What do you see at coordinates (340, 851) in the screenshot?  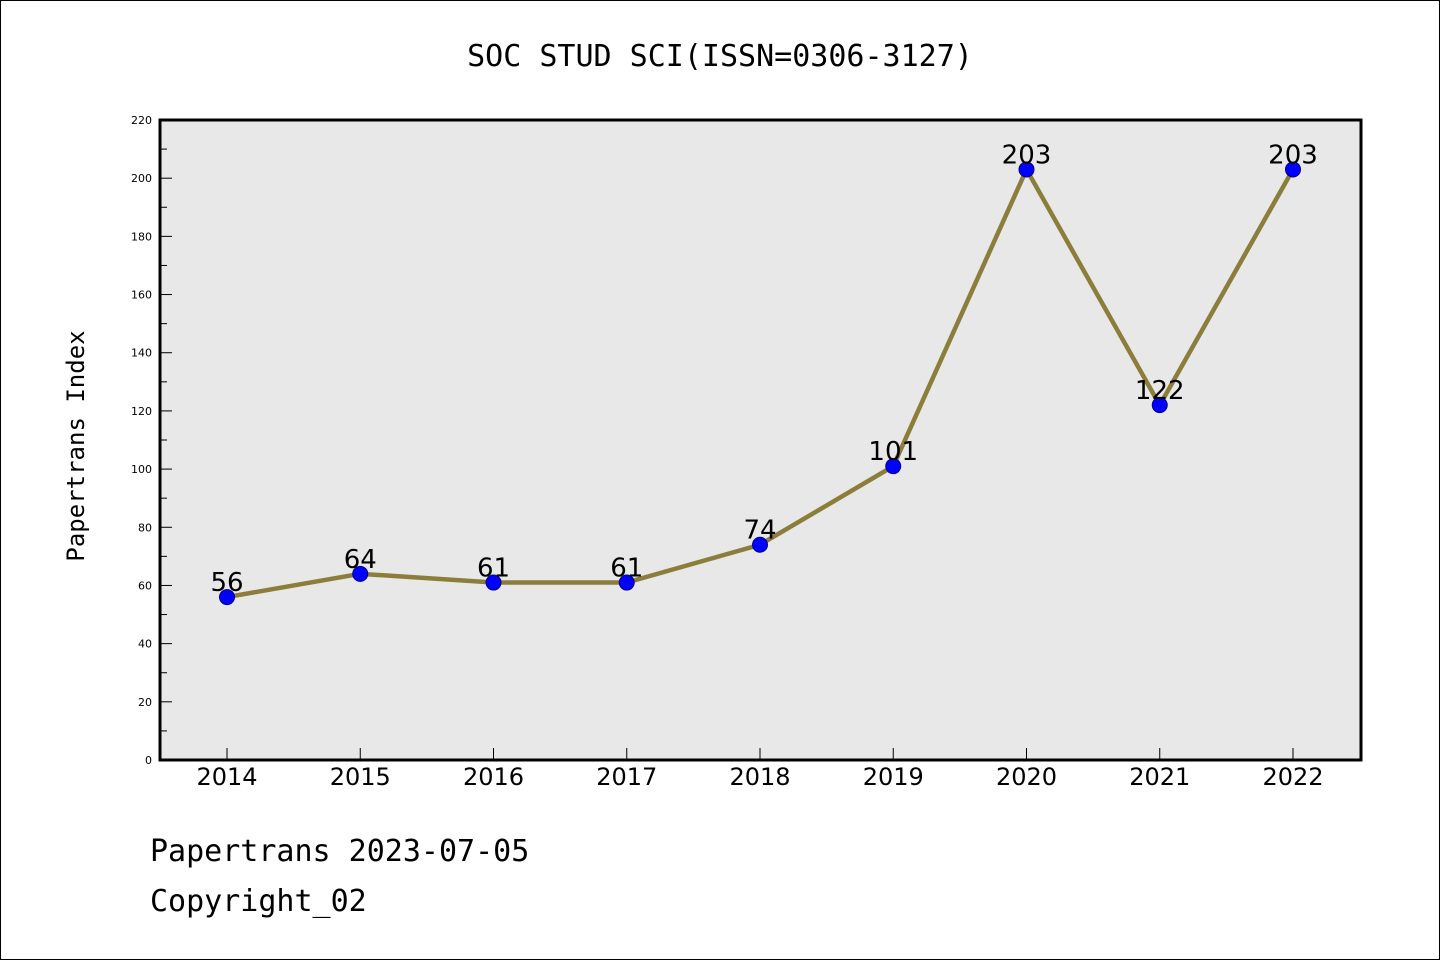 I see `footer-date: Papertrans 2023-07-05` at bounding box center [340, 851].